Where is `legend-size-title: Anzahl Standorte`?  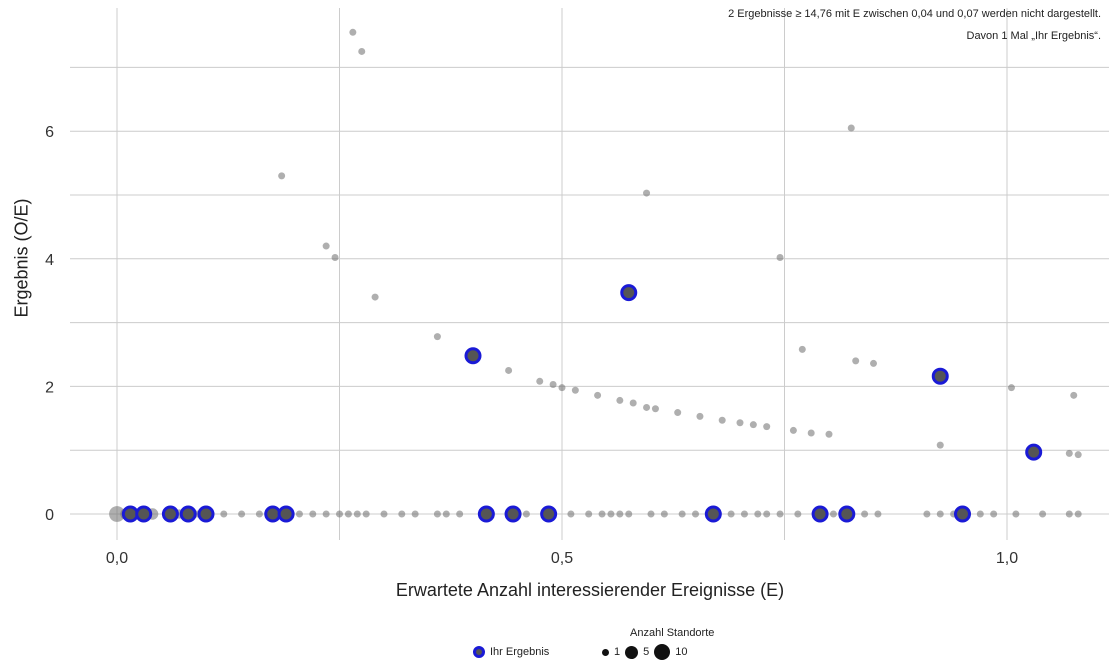 legend-size-title: Anzahl Standorte is located at coordinates (672, 633).